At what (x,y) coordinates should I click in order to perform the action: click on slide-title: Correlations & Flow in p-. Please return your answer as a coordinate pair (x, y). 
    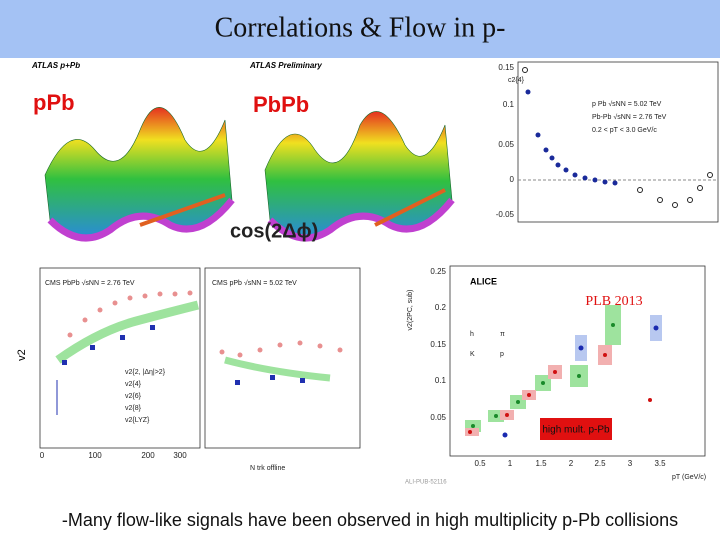
    Looking at the image, I should click on (360, 27).